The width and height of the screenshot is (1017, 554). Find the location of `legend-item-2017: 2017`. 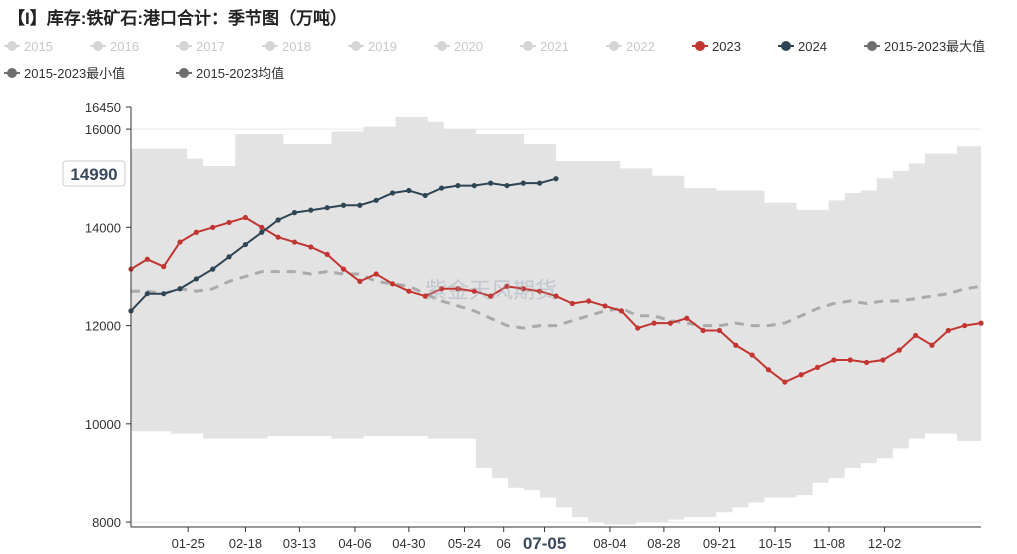

legend-item-2017: 2017 is located at coordinates (200, 46).